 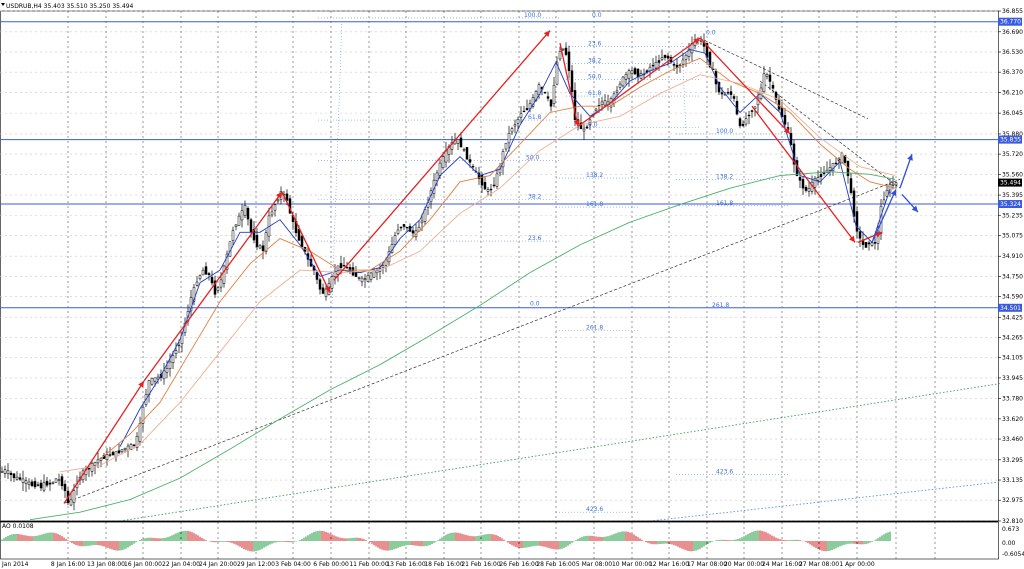 I want to click on x-tick-label: 10 Mar 00:00, so click(x=632, y=564).